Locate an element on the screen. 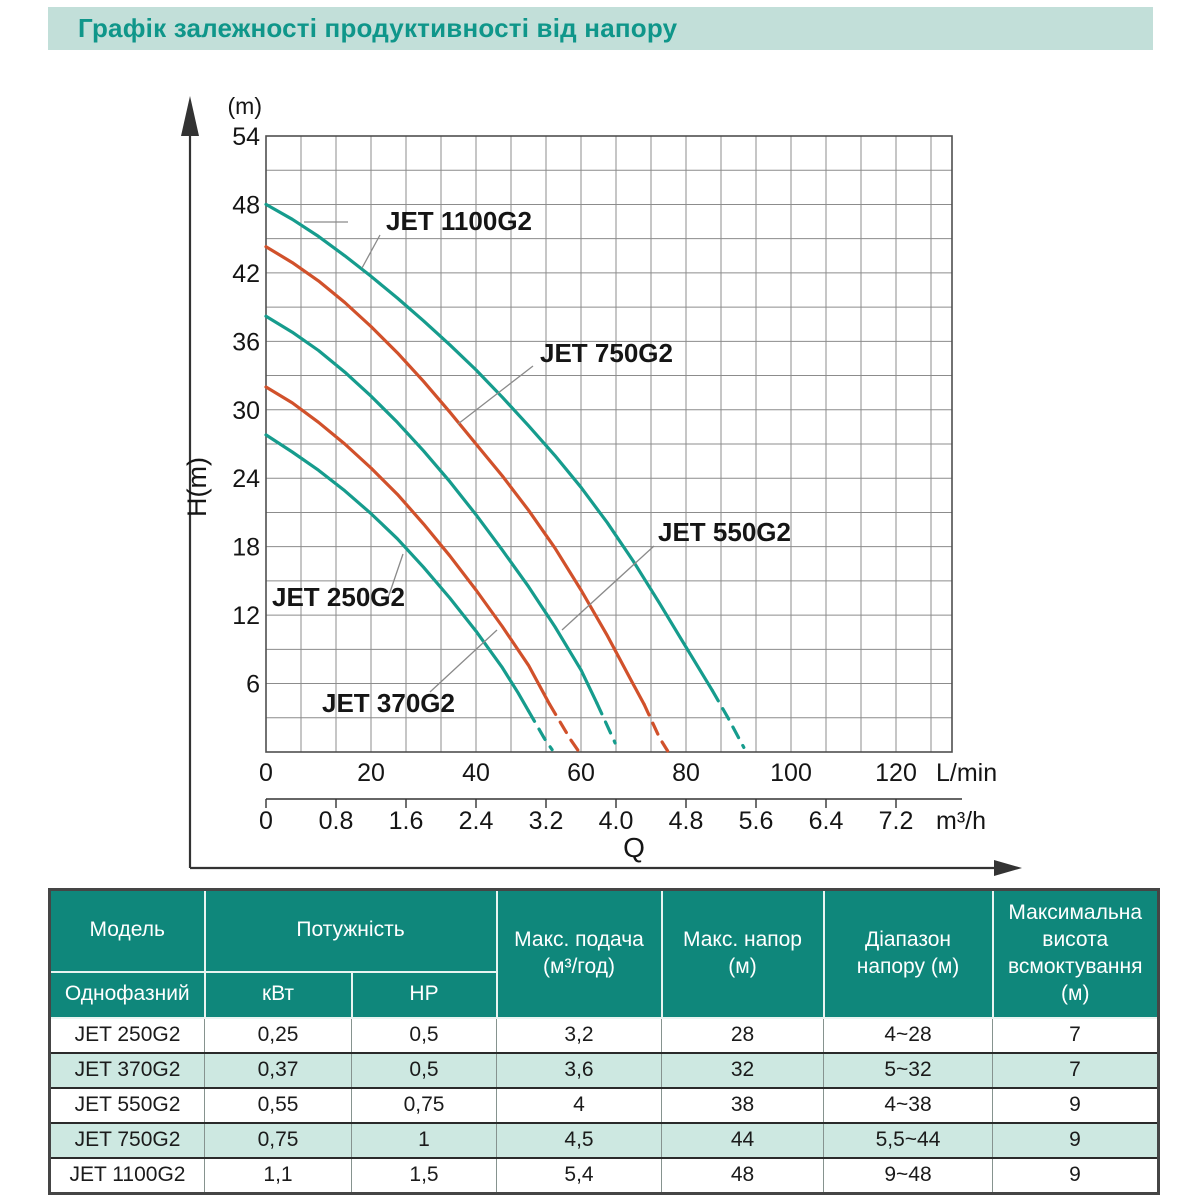  x-tick-label: 100 is located at coordinates (791, 773).